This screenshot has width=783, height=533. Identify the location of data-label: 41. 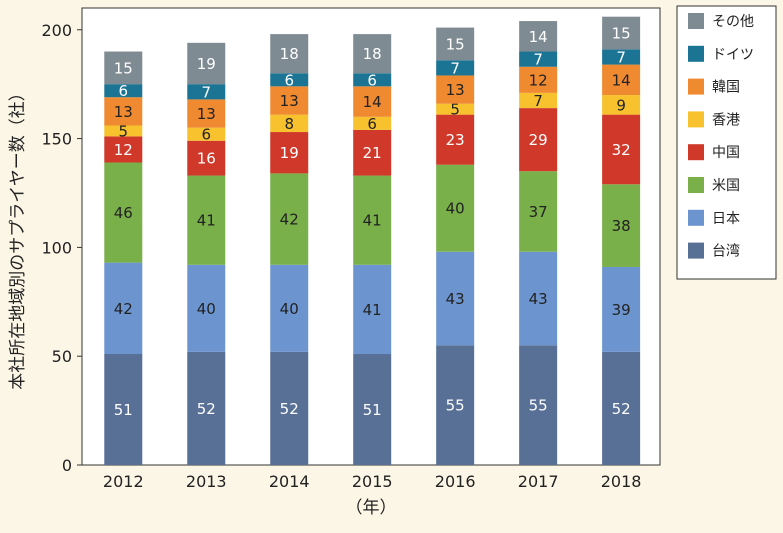
(372, 221).